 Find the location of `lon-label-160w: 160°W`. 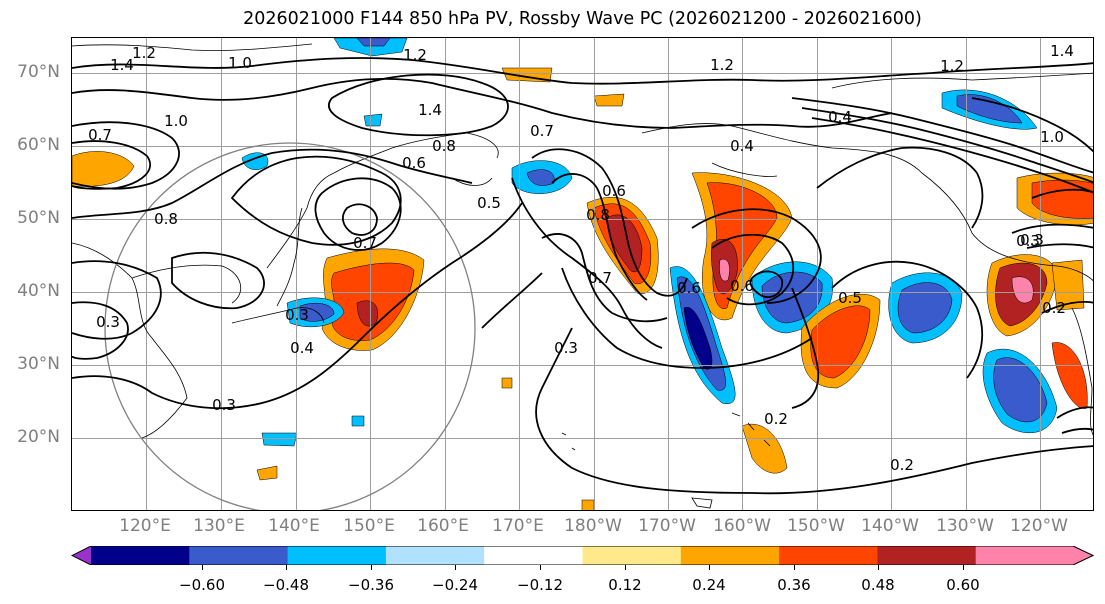

lon-label-160w: 160°W is located at coordinates (742, 526).